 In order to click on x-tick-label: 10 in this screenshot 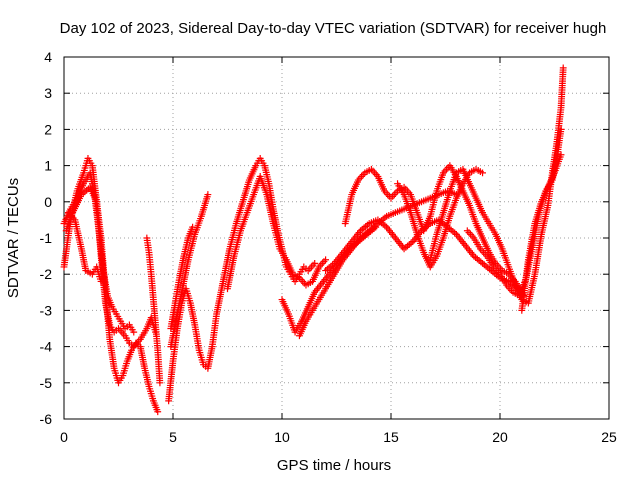, I will do `click(282, 437)`.